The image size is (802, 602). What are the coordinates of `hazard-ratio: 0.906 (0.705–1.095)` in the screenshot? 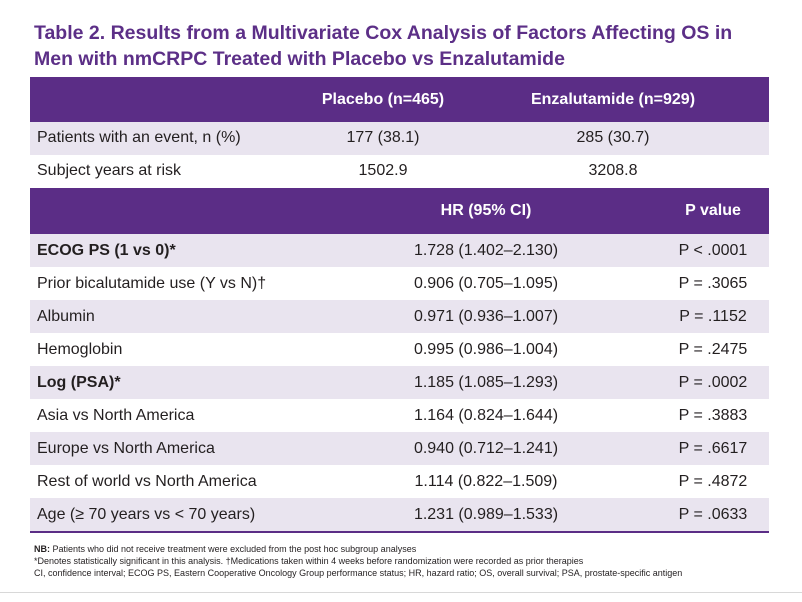 It's located at (486, 283).